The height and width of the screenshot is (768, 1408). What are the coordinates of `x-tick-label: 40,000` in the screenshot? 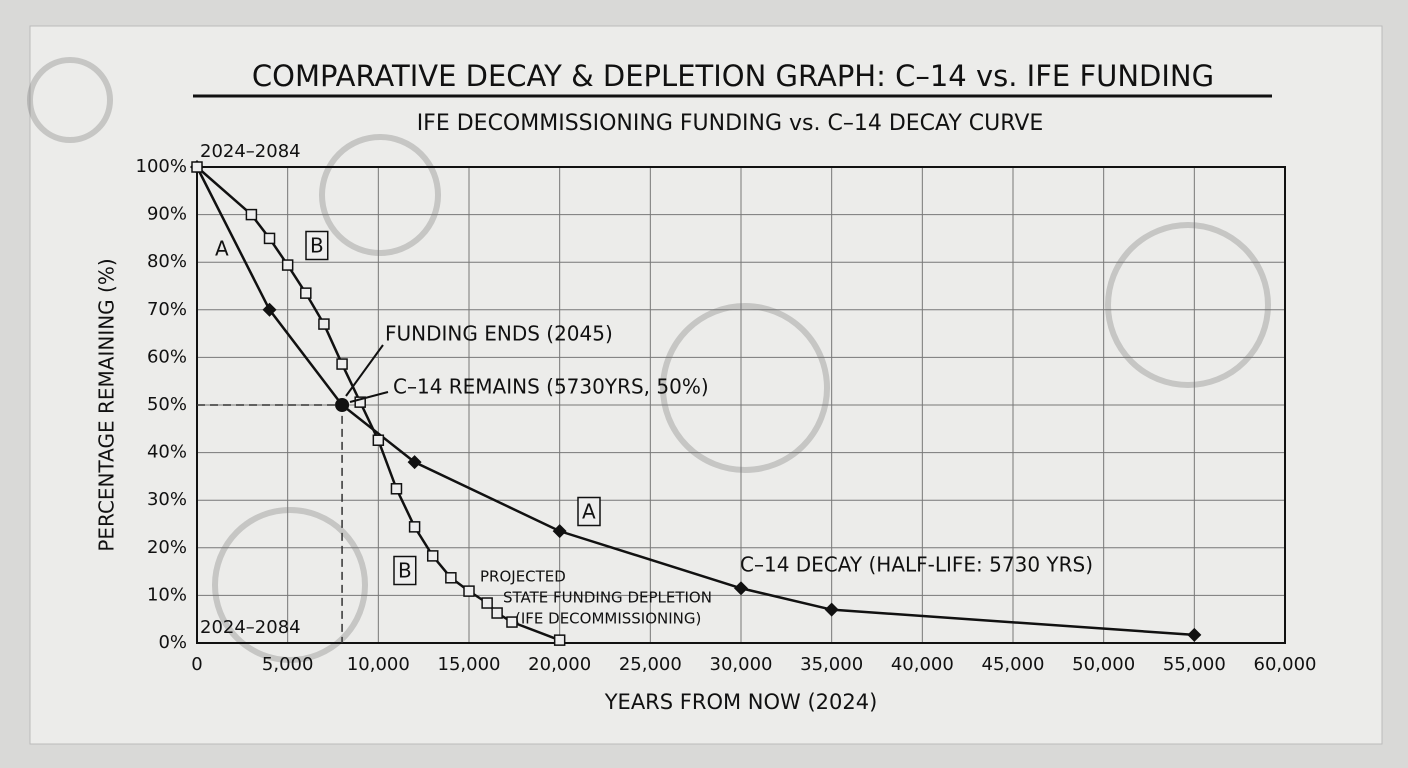 It's located at (922, 664).